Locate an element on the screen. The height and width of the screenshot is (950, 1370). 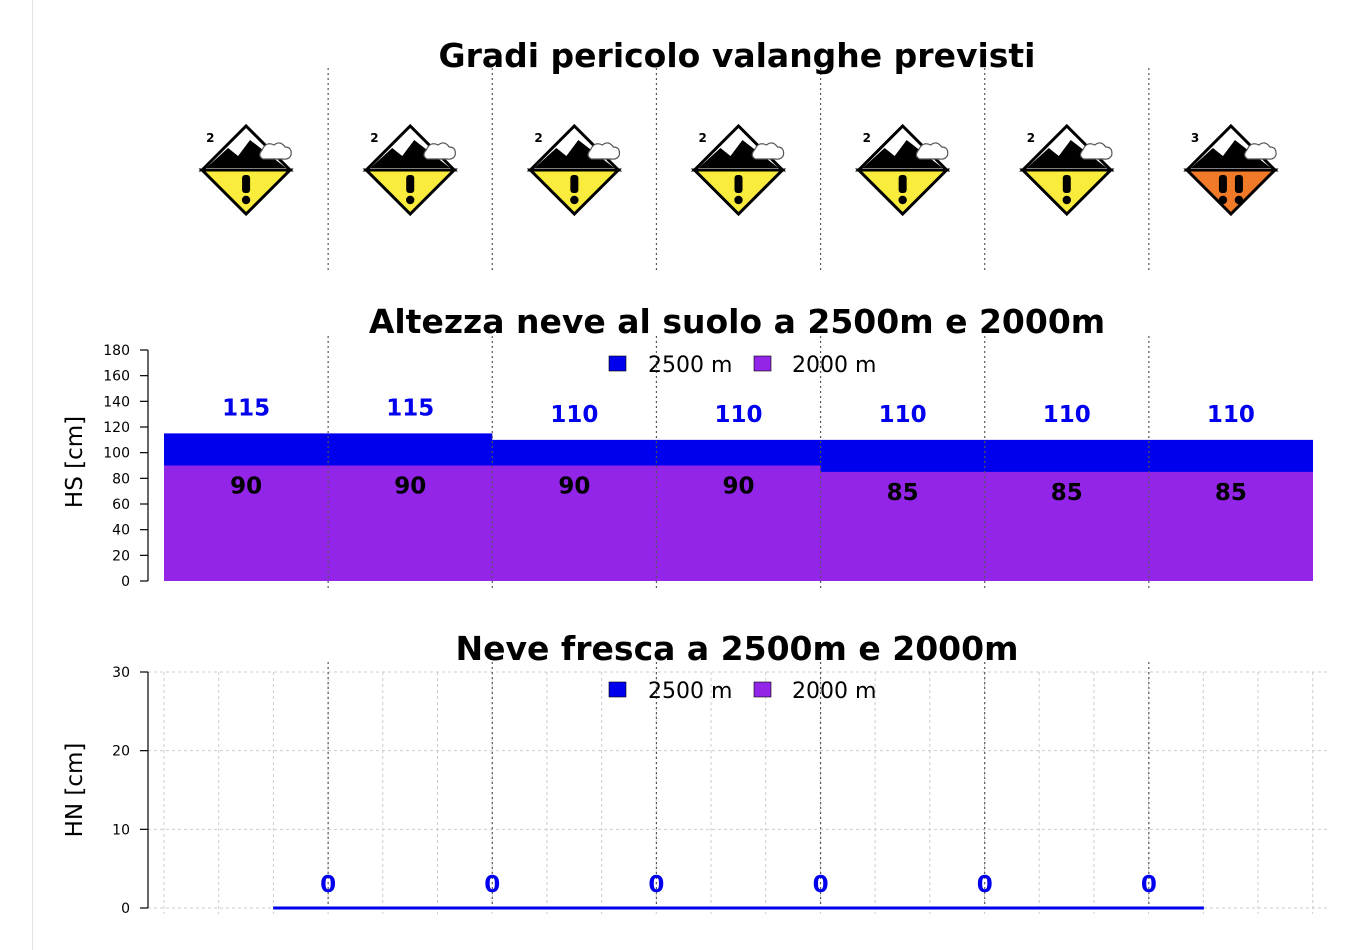
y-tick-label: 120 is located at coordinates (116, 428).